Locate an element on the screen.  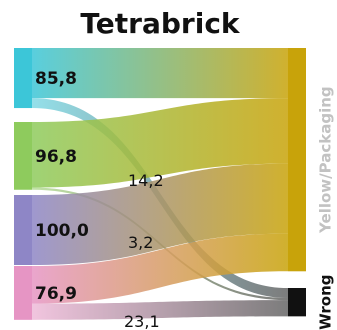
source-value: 85,8 is located at coordinates (56, 79).